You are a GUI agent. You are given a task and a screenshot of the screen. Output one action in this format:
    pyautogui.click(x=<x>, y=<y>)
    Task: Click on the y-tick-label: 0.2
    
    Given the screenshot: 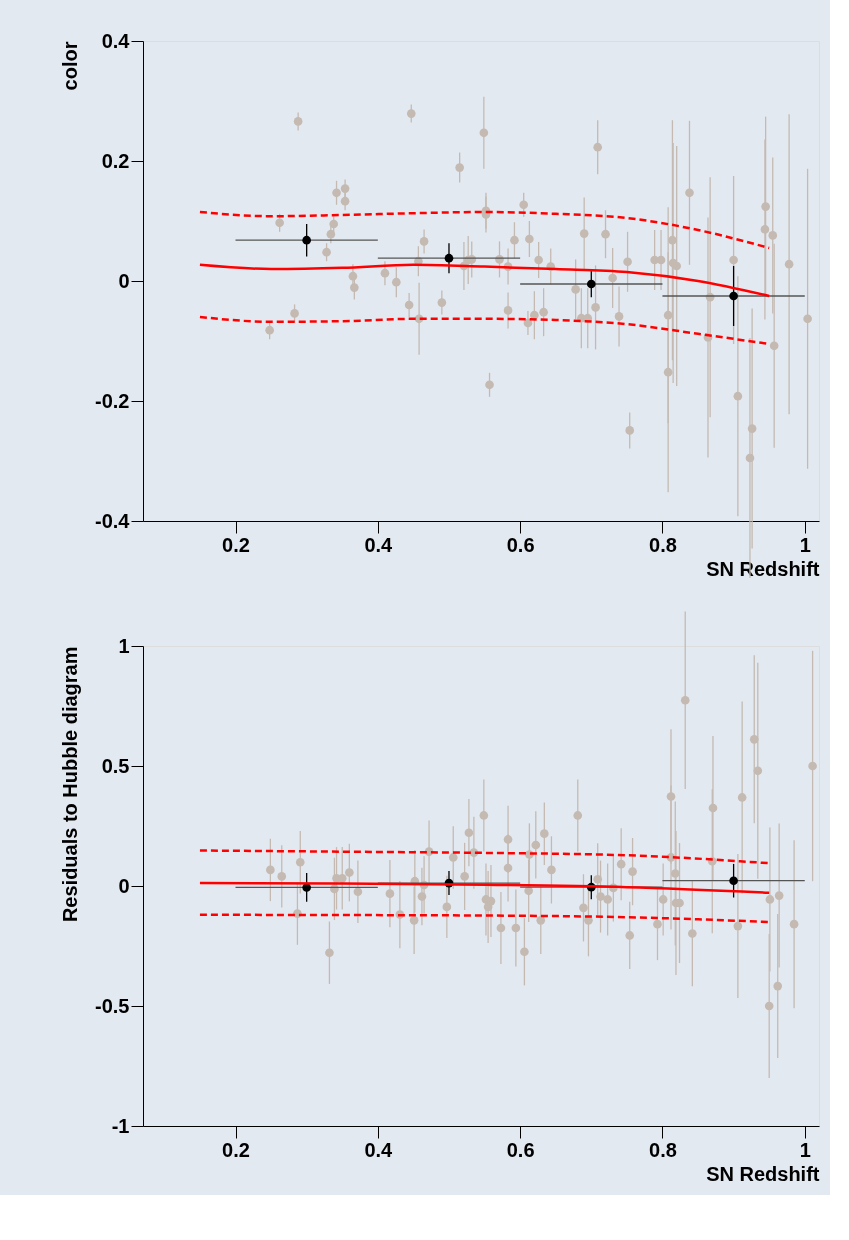 What is the action you would take?
    pyautogui.click(x=115, y=160)
    